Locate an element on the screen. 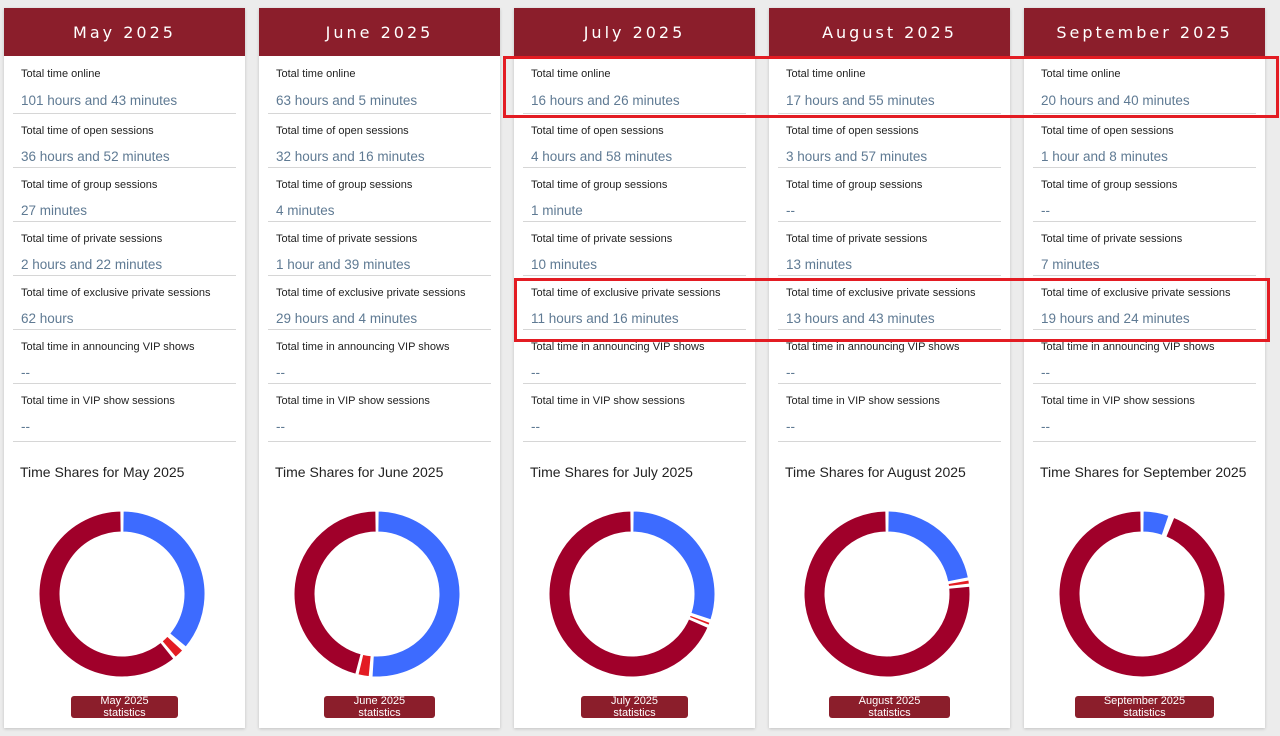 The height and width of the screenshot is (736, 1280). stat-value: 101 hours and 43 minutes is located at coordinates (99, 100).